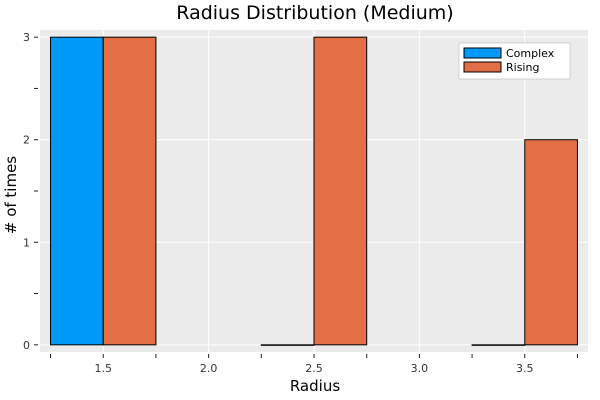  I want to click on y-tick-label: 0, so click(26, 345).